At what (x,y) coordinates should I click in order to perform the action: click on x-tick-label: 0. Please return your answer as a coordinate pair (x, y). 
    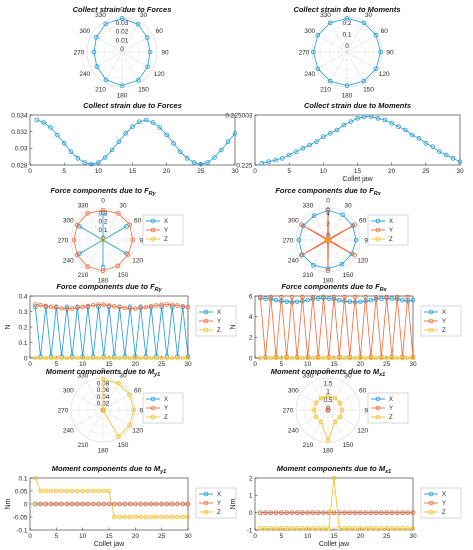
    Looking at the image, I should click on (30, 171).